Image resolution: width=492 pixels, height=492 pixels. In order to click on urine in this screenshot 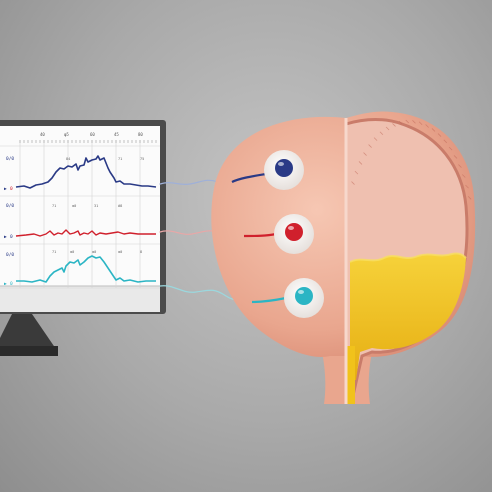, I will do `click(408, 316)`.